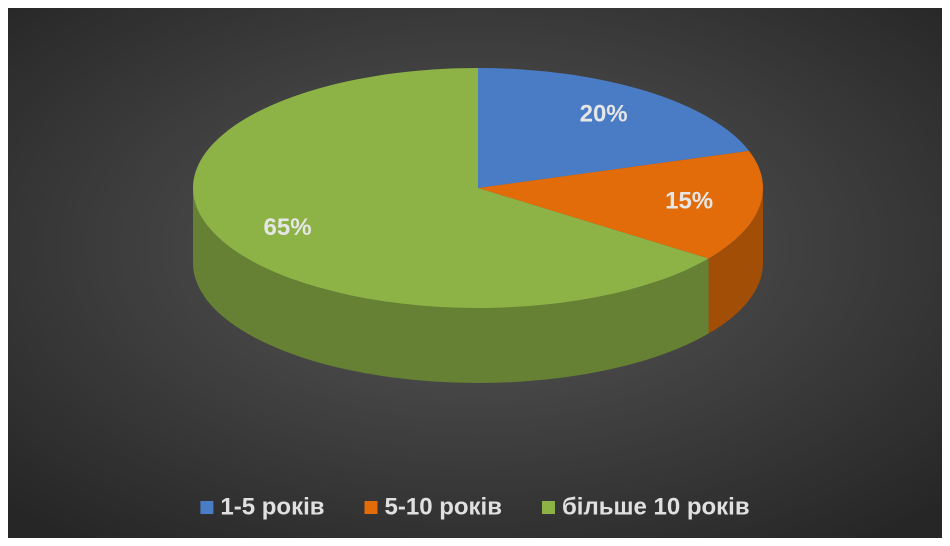 The image size is (950, 546). Describe the element at coordinates (735, 261) in the screenshot. I see `slice-side` at that location.